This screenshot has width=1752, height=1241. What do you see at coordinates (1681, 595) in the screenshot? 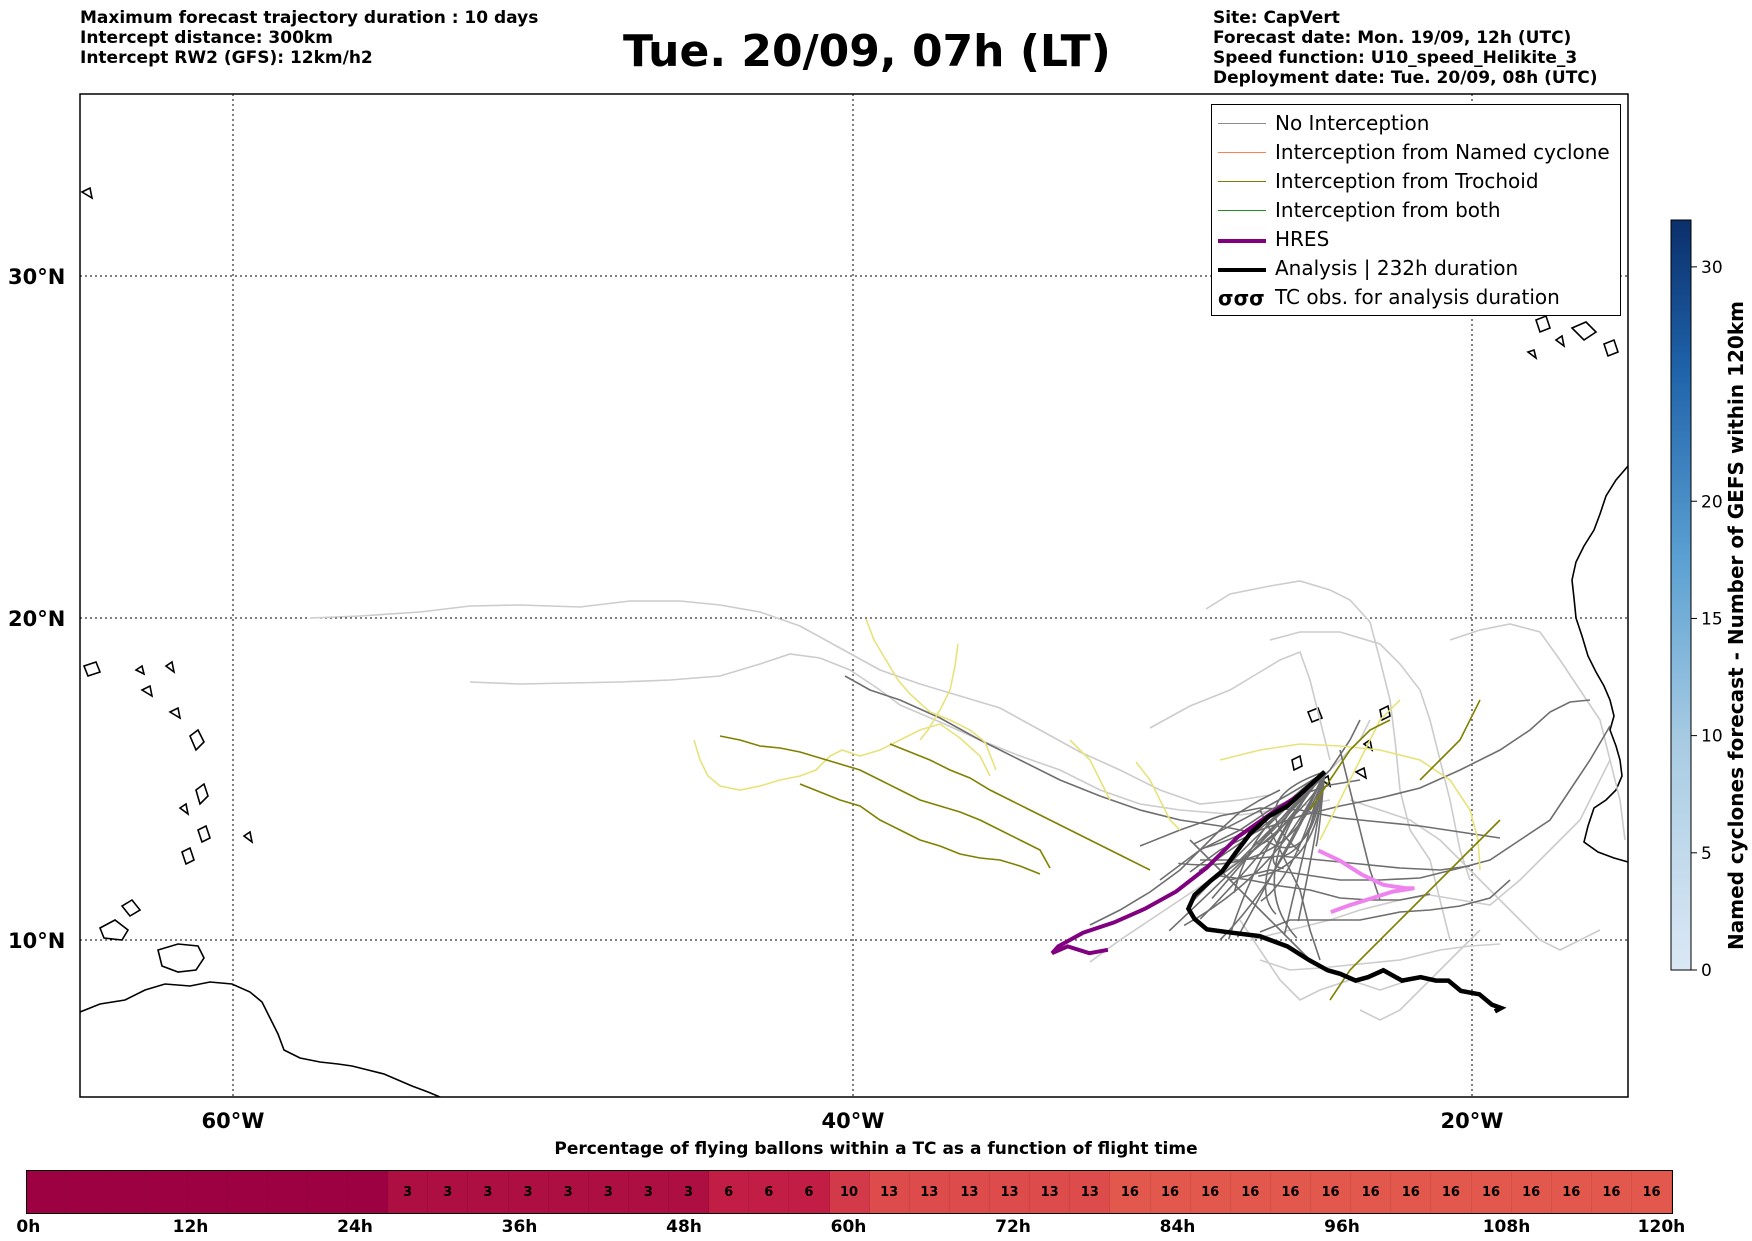
I see `colorbar-gradient` at bounding box center [1681, 595].